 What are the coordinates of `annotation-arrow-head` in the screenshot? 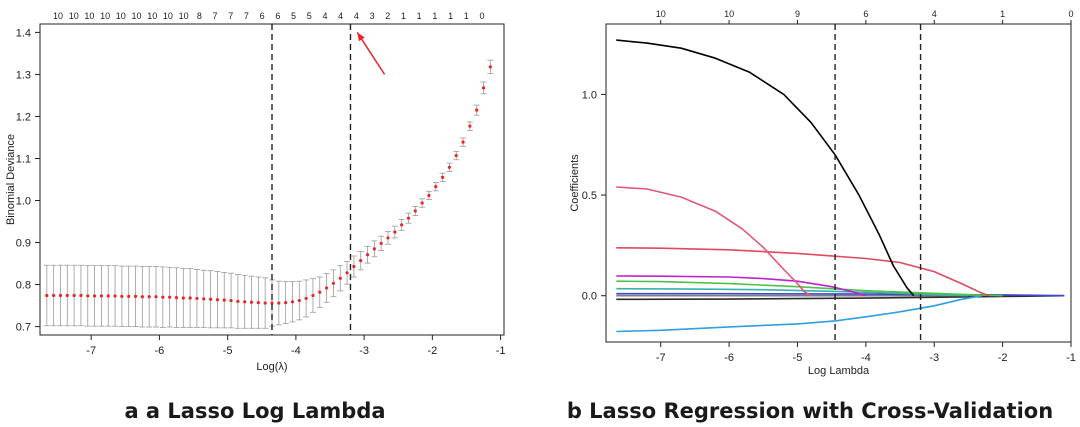 It's located at (361, 37).